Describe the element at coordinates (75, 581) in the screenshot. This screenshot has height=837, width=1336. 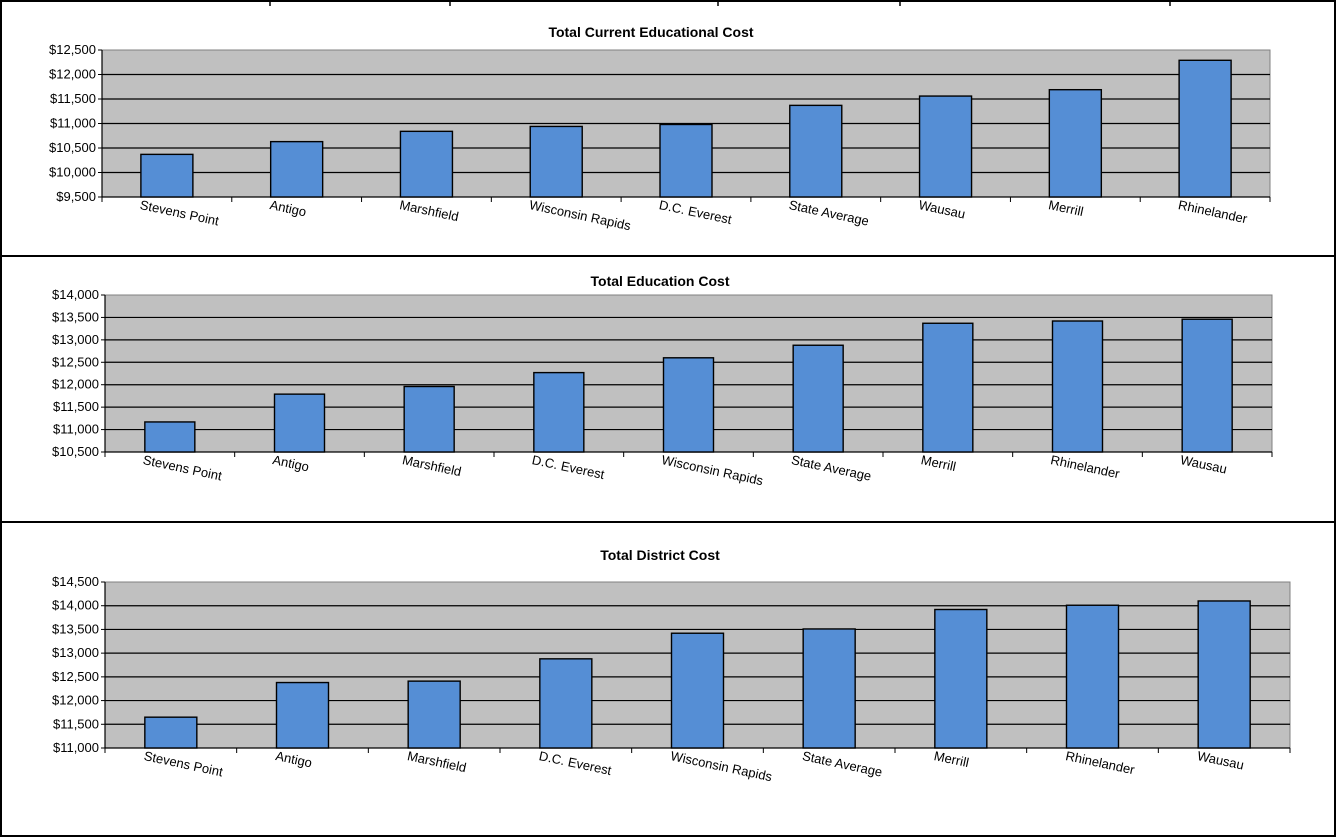
I see `y-tick-label: $14,500` at that location.